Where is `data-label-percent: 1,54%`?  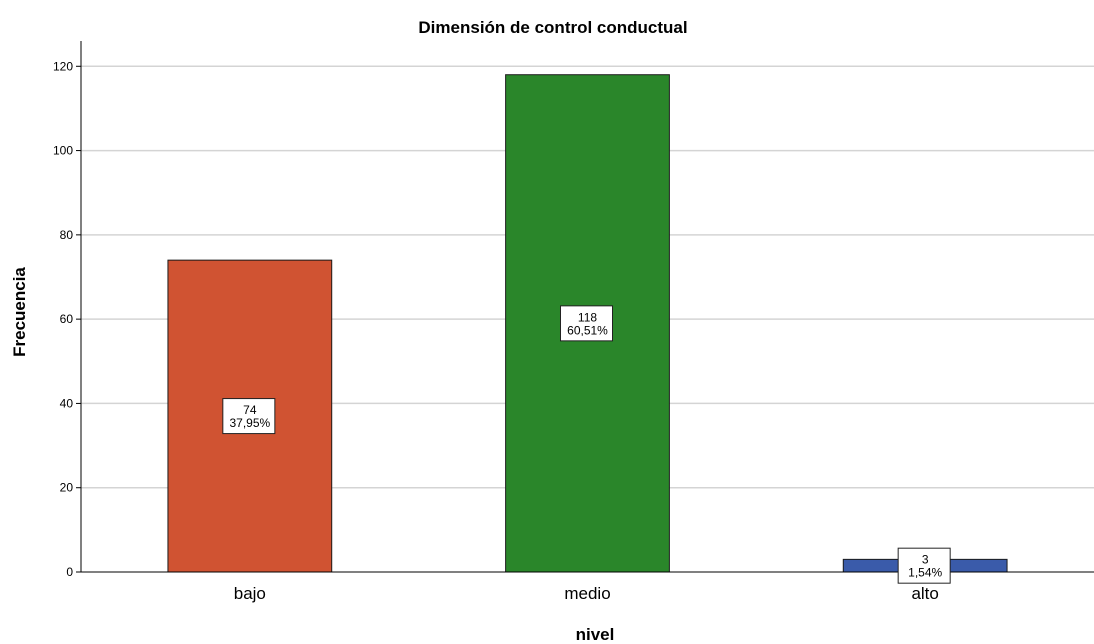
data-label-percent: 1,54% is located at coordinates (925, 573).